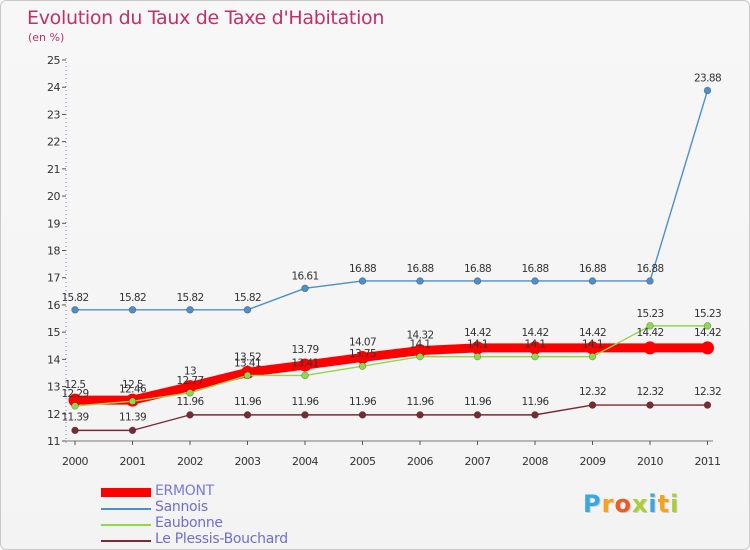 The height and width of the screenshot is (550, 750). Describe the element at coordinates (190, 372) in the screenshot. I see `data-label: 13` at that location.